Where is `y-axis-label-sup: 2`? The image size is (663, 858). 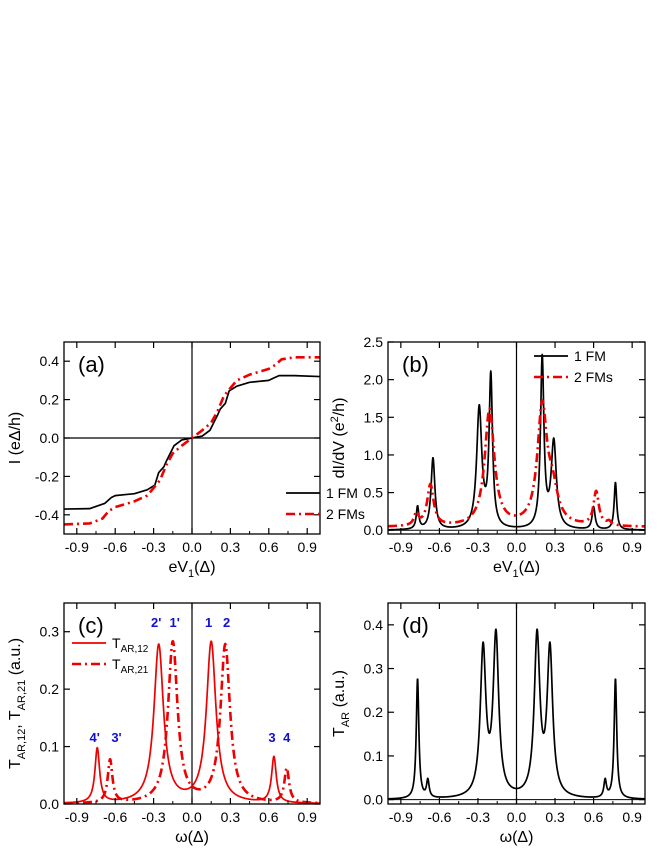 y-axis-label-sup: 2 is located at coordinates (335, 419).